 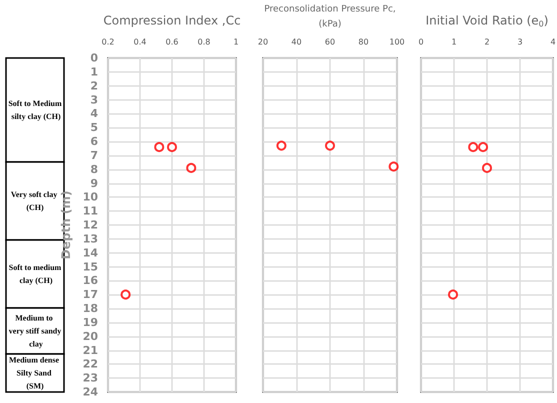 What do you see at coordinates (94, 169) in the screenshot?
I see `y-tick-label: 8` at bounding box center [94, 169].